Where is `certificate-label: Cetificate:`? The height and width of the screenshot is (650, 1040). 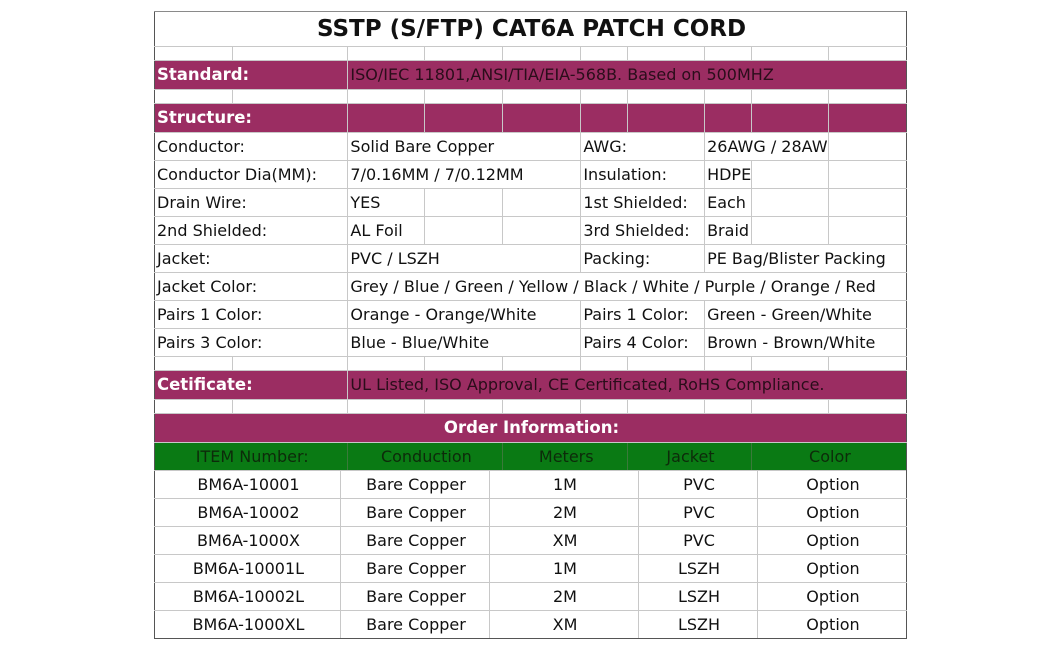
certificate-label: Cetificate: is located at coordinates (251, 385).